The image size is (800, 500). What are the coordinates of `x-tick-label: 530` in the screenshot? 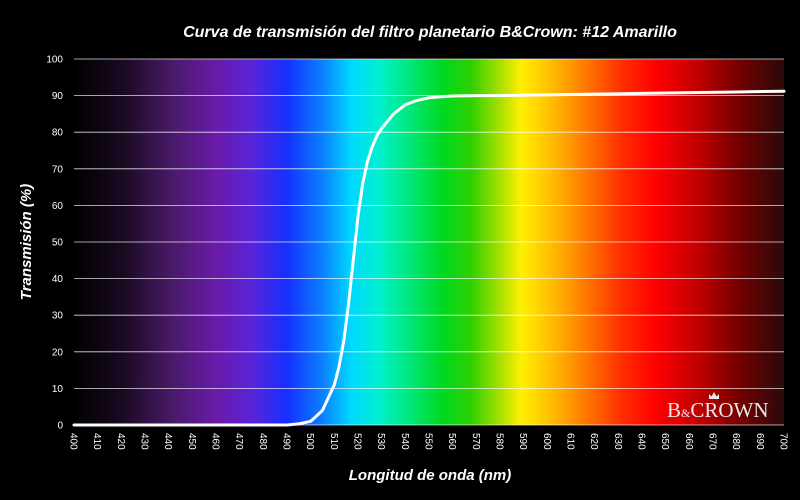 It's located at (380, 441).